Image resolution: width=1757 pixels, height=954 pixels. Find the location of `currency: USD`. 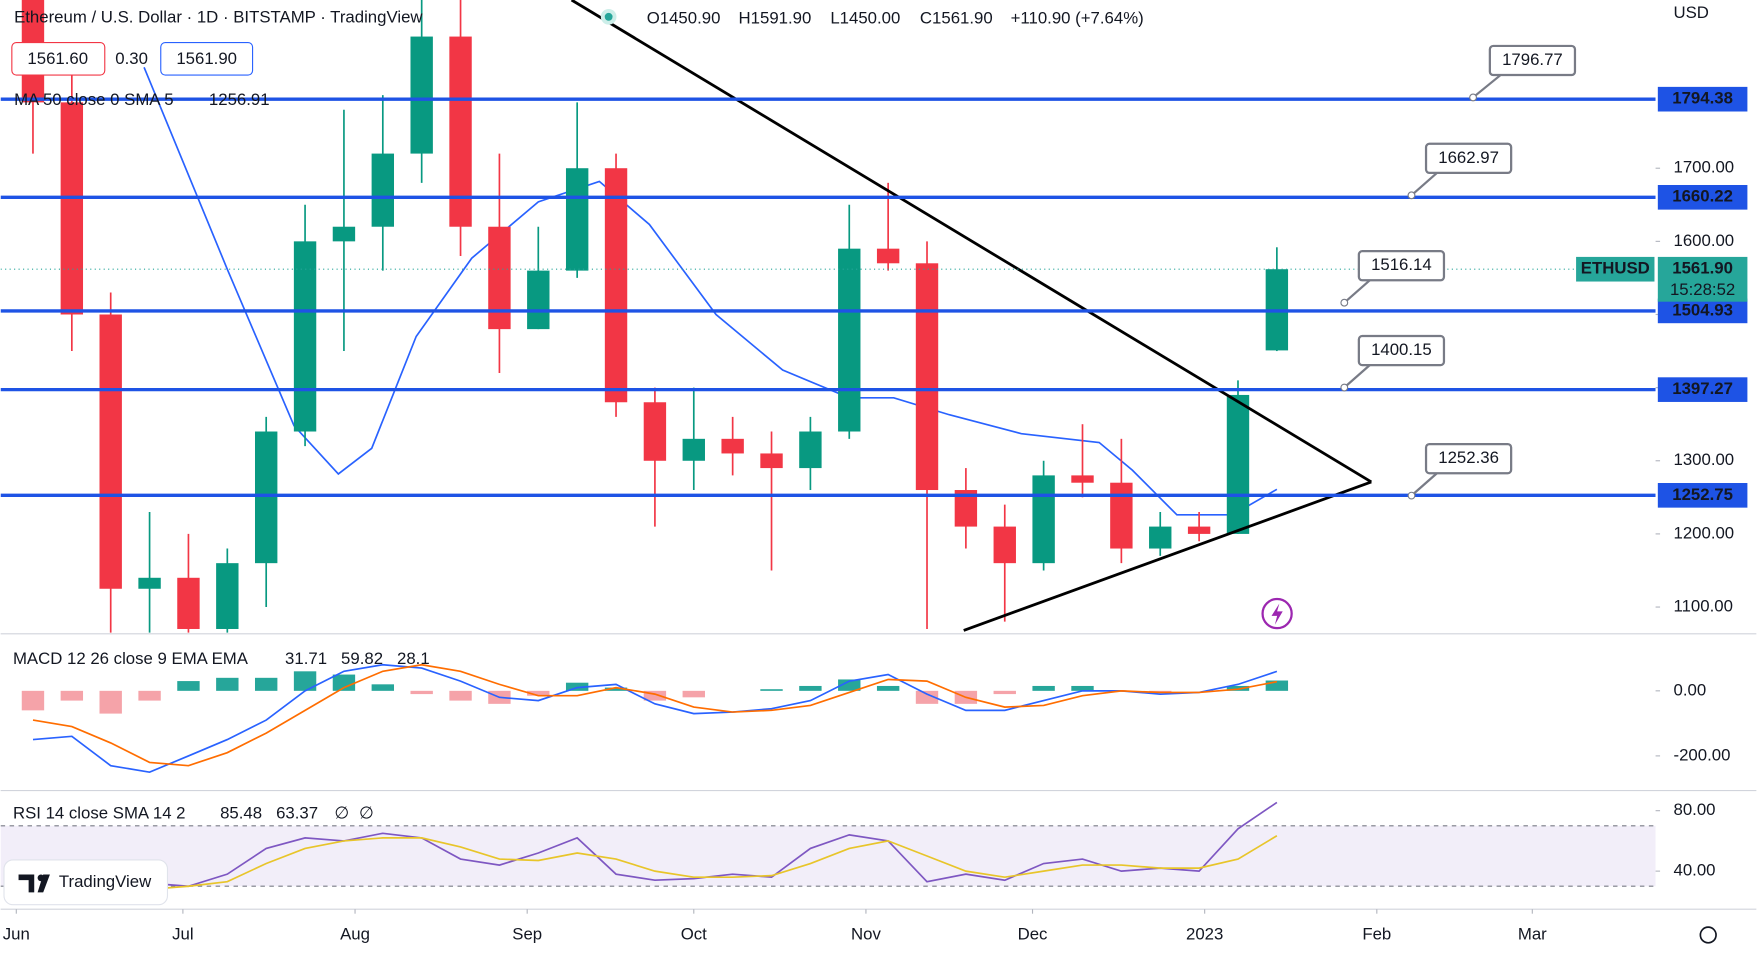

currency: USD is located at coordinates (1691, 12).